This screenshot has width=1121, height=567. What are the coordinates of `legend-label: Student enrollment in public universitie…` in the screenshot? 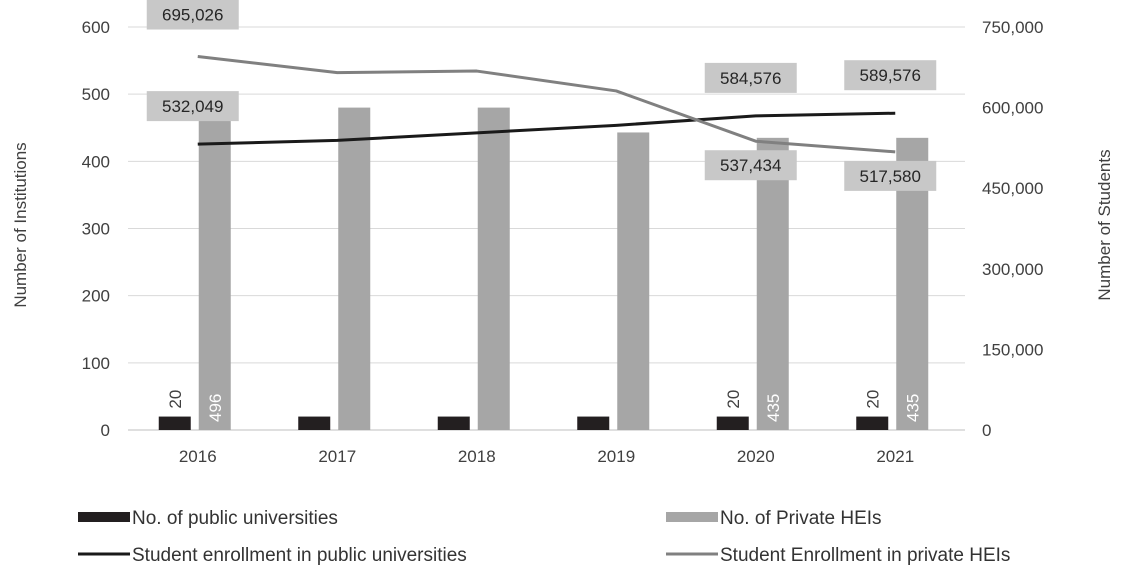 It's located at (299, 555).